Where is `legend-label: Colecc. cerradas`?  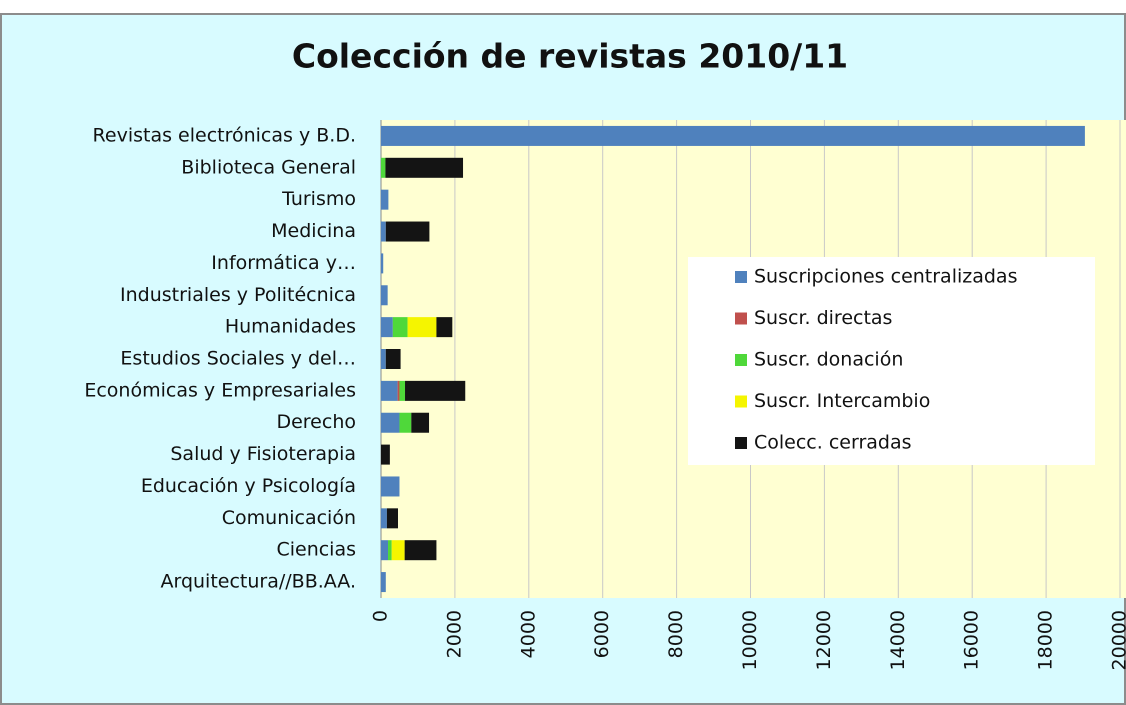
legend-label: Colecc. cerradas is located at coordinates (833, 443).